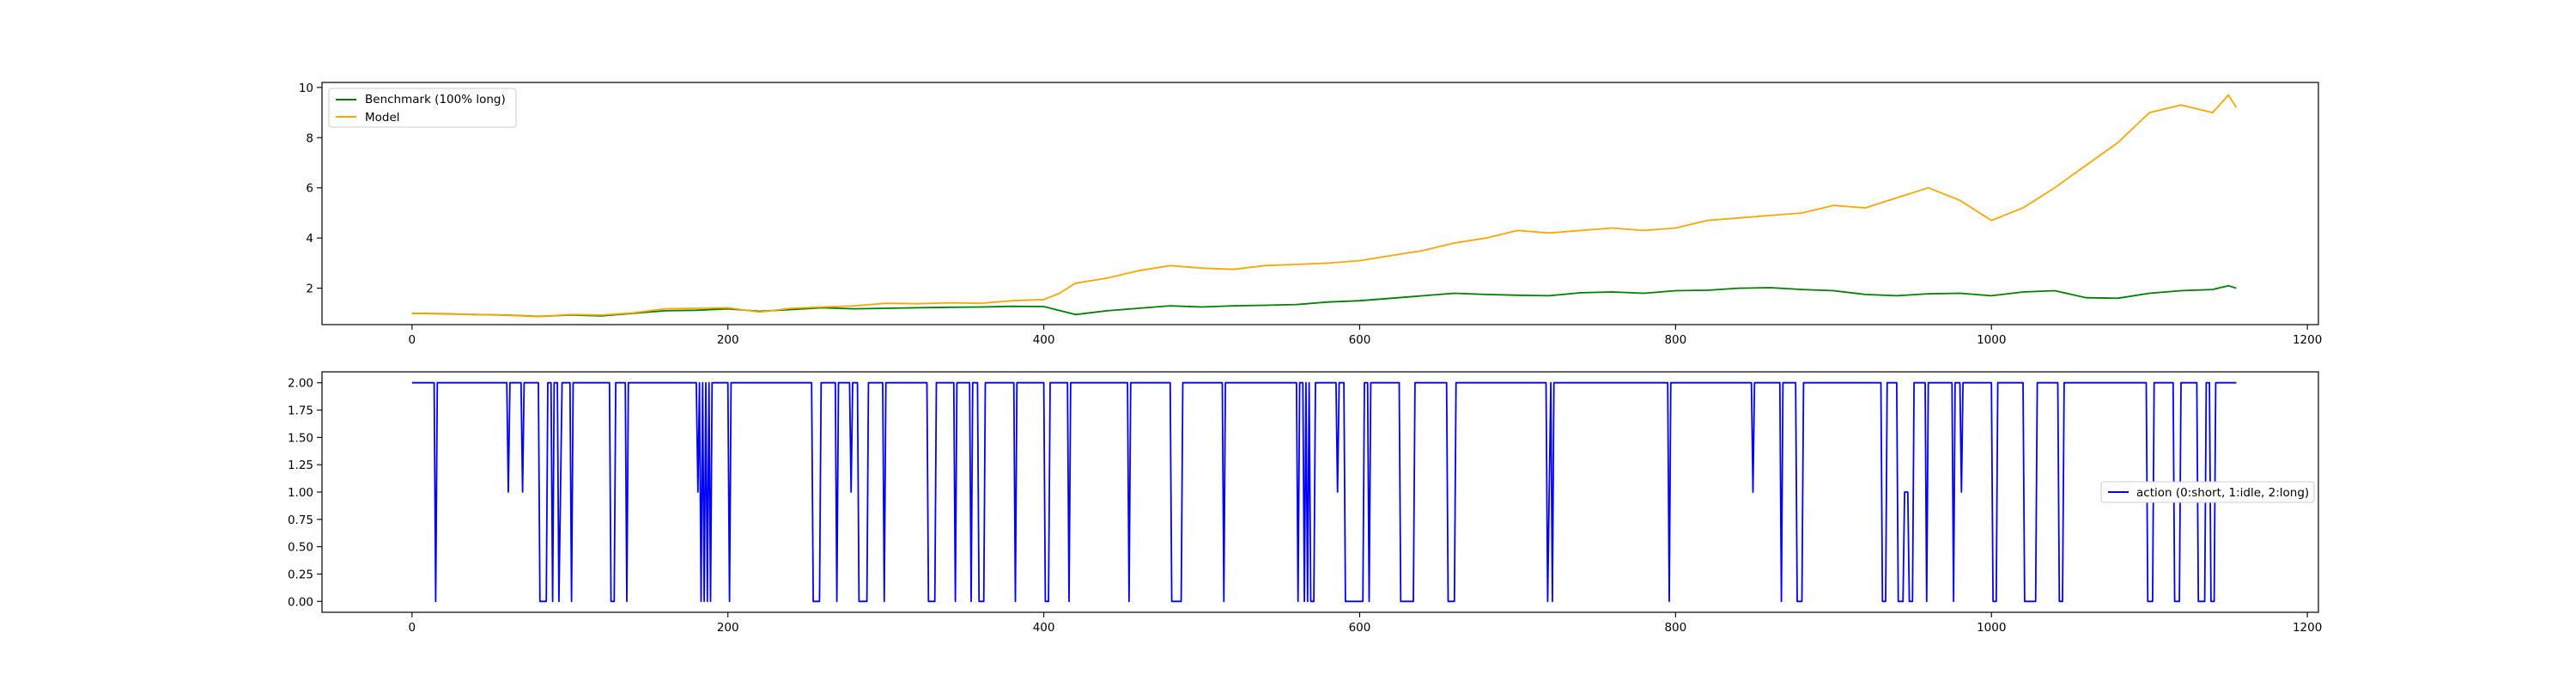 The image size is (2576, 687). Describe the element at coordinates (301, 548) in the screenshot. I see `bottom-y-tick-label: 0.50` at that location.